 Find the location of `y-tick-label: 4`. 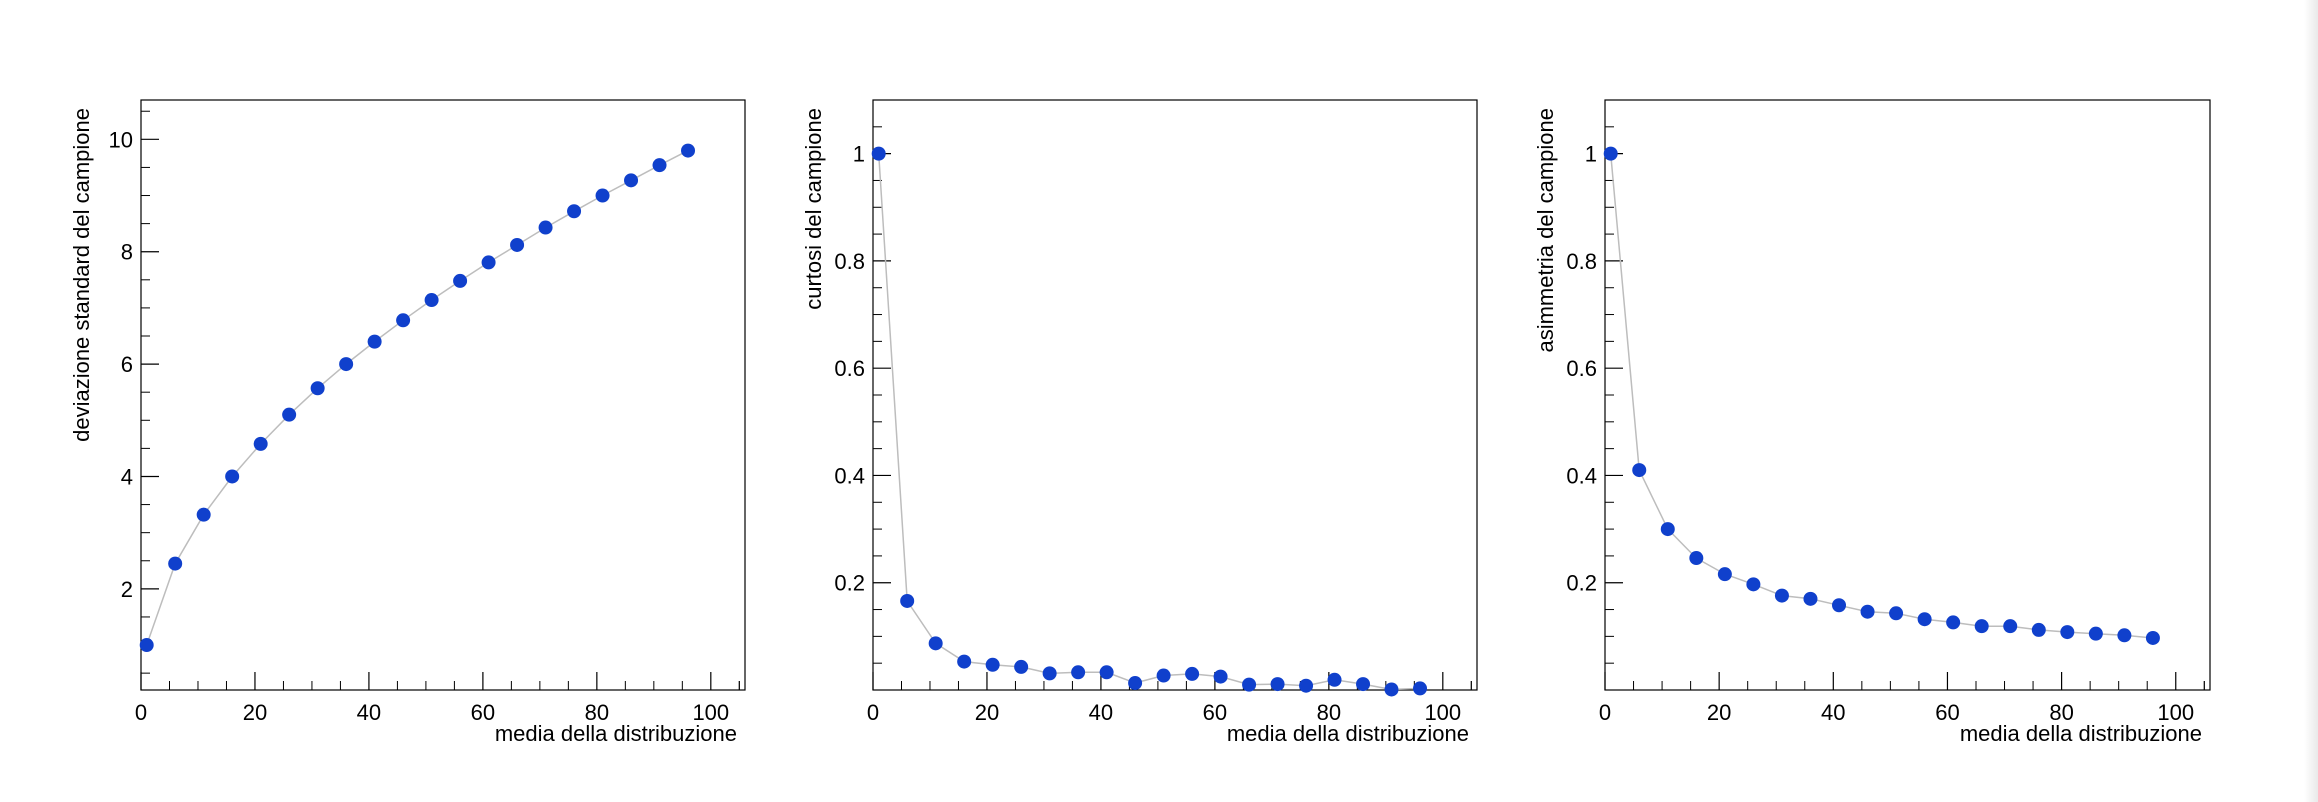

y-tick-label: 4 is located at coordinates (127, 476).